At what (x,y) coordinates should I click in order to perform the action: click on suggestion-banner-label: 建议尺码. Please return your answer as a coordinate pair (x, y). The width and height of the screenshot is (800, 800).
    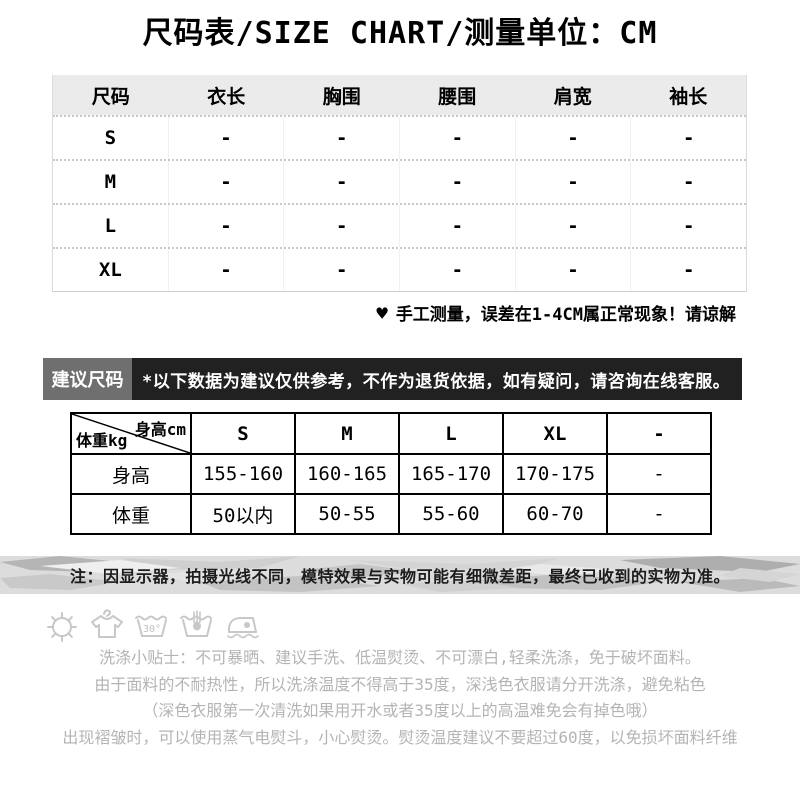
    Looking at the image, I should click on (87, 379).